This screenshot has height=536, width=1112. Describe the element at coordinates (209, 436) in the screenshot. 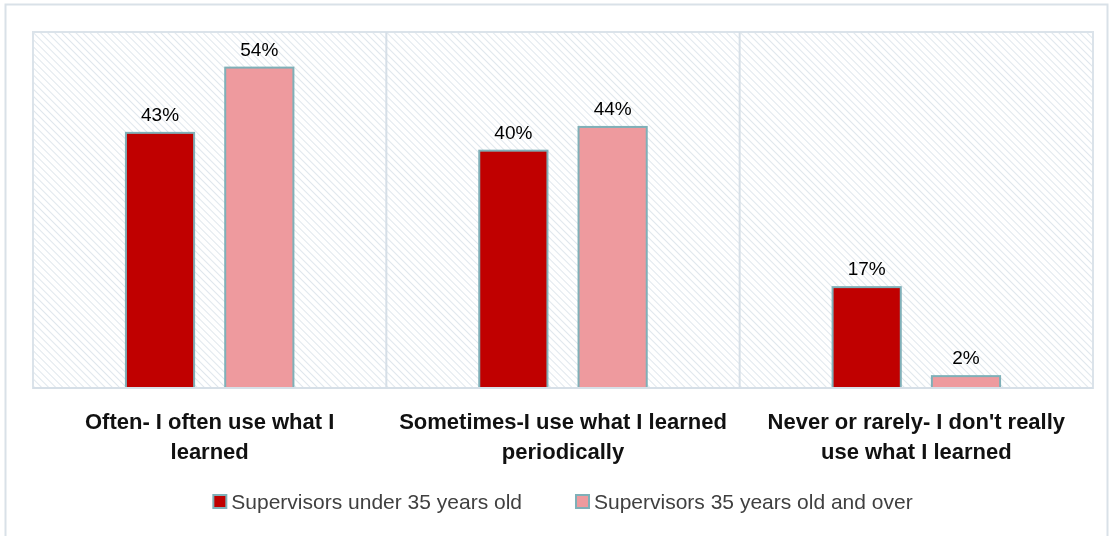

I see `x-tick-label: Often- I often use what I learned` at that location.